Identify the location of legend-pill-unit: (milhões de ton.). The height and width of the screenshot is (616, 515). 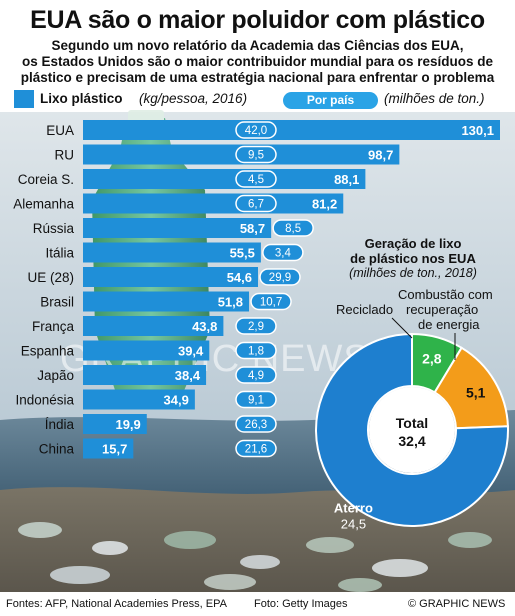
(434, 98).